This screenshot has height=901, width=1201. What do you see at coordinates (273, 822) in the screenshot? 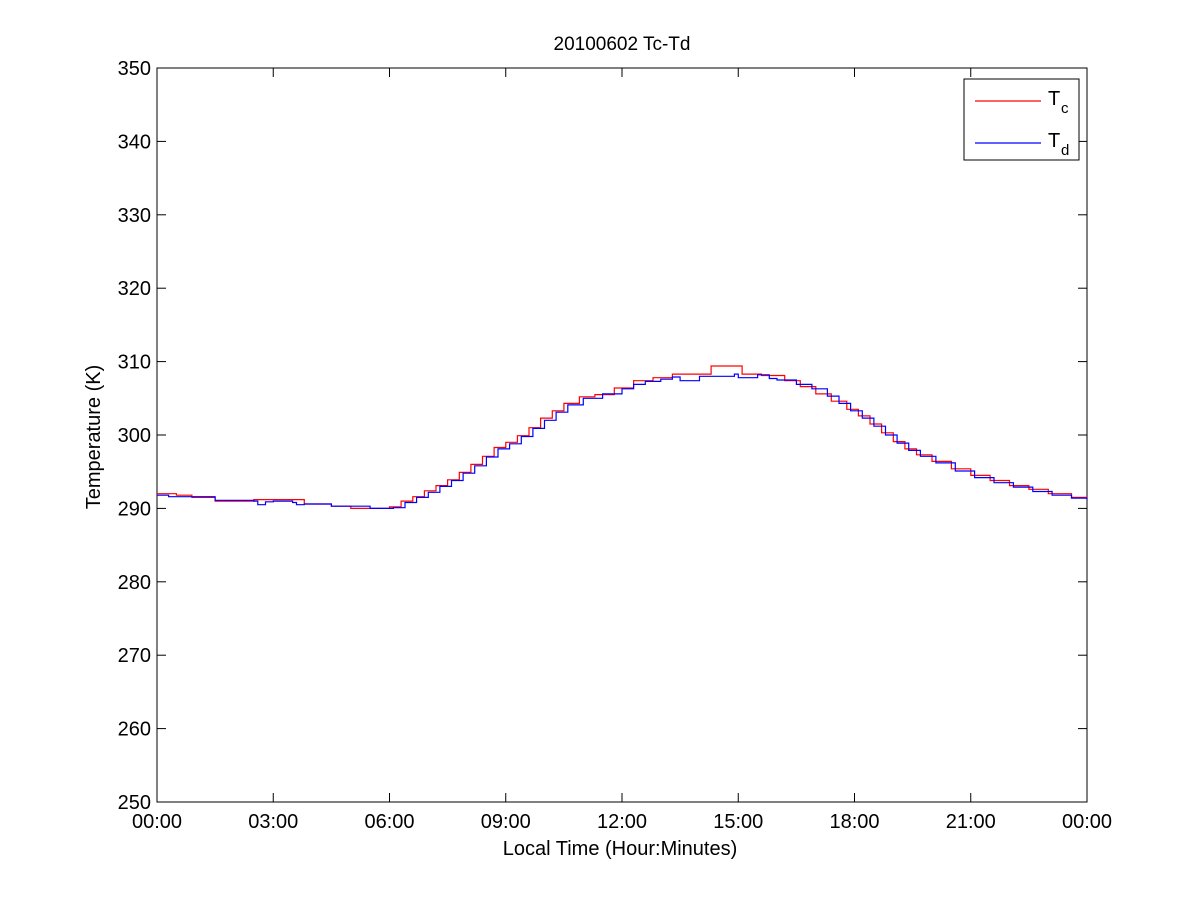
I see `x-tick-label: 03:00` at bounding box center [273, 822].